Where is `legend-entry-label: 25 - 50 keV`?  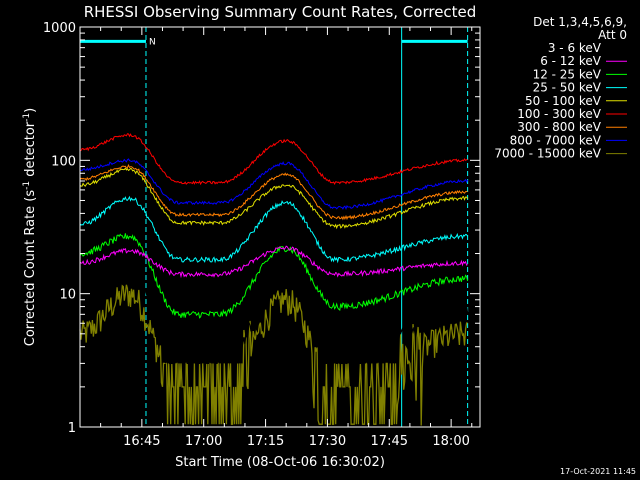
legend-entry-label: 25 - 50 keV is located at coordinates (567, 88).